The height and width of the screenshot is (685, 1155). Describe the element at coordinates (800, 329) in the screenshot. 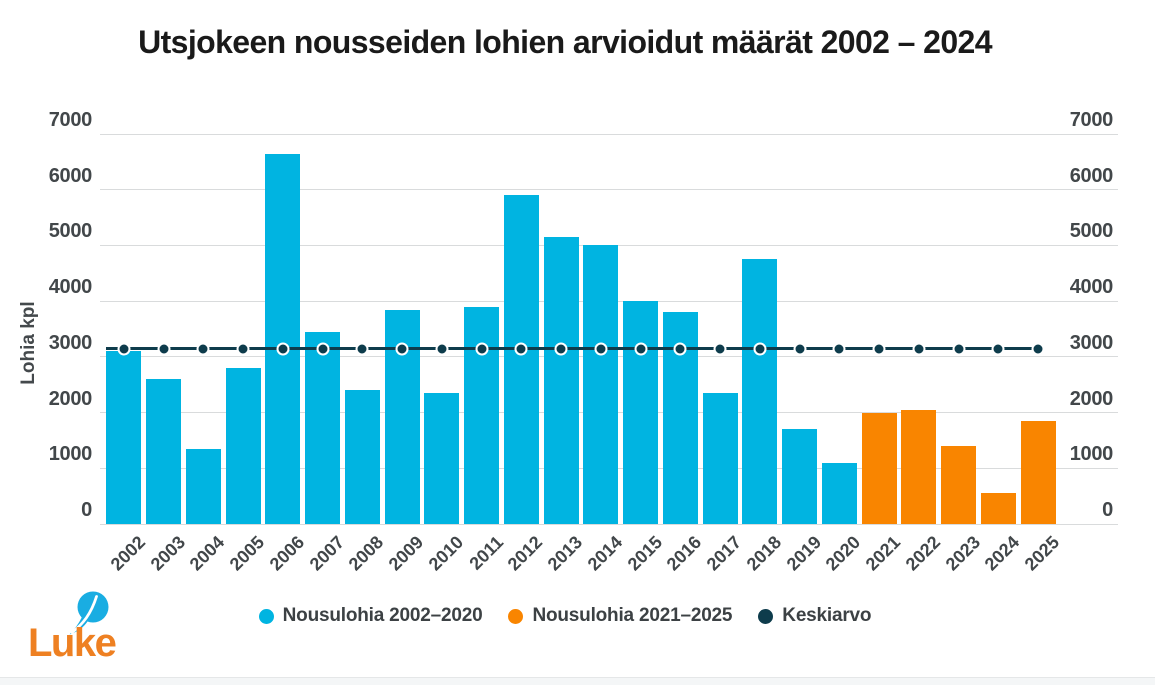

I see `bar-slot-2019` at that location.